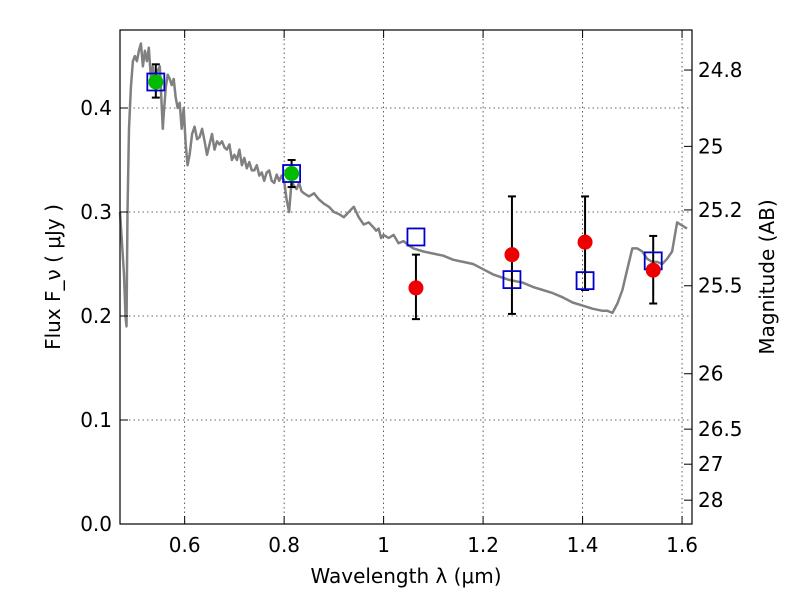 The height and width of the screenshot is (600, 800). I want to click on x-tick-label: 1.6, so click(682, 545).